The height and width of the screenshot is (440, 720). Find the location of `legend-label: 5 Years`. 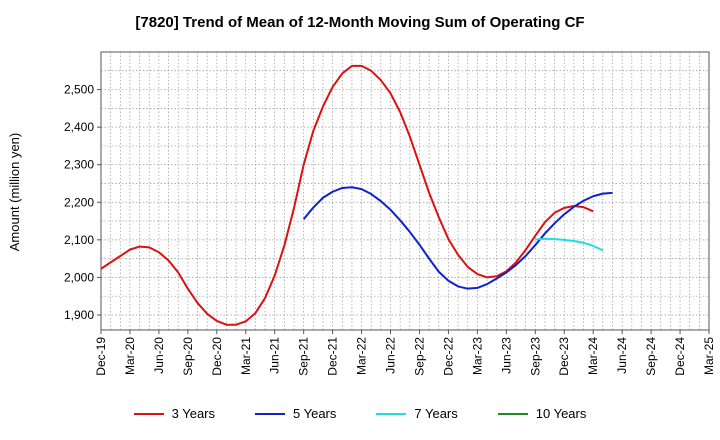

legend-label: 5 Years is located at coordinates (315, 413).